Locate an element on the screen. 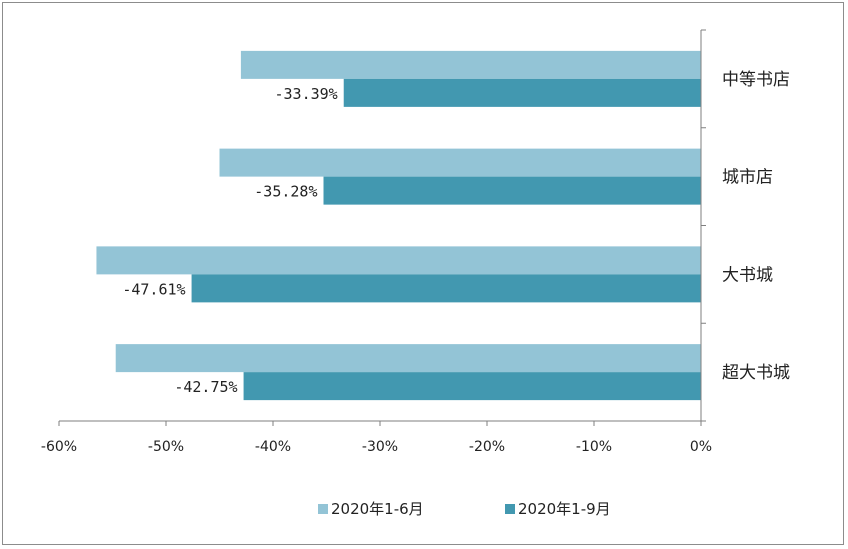  legend-label-1: 2020年1-9月 is located at coordinates (564, 509).